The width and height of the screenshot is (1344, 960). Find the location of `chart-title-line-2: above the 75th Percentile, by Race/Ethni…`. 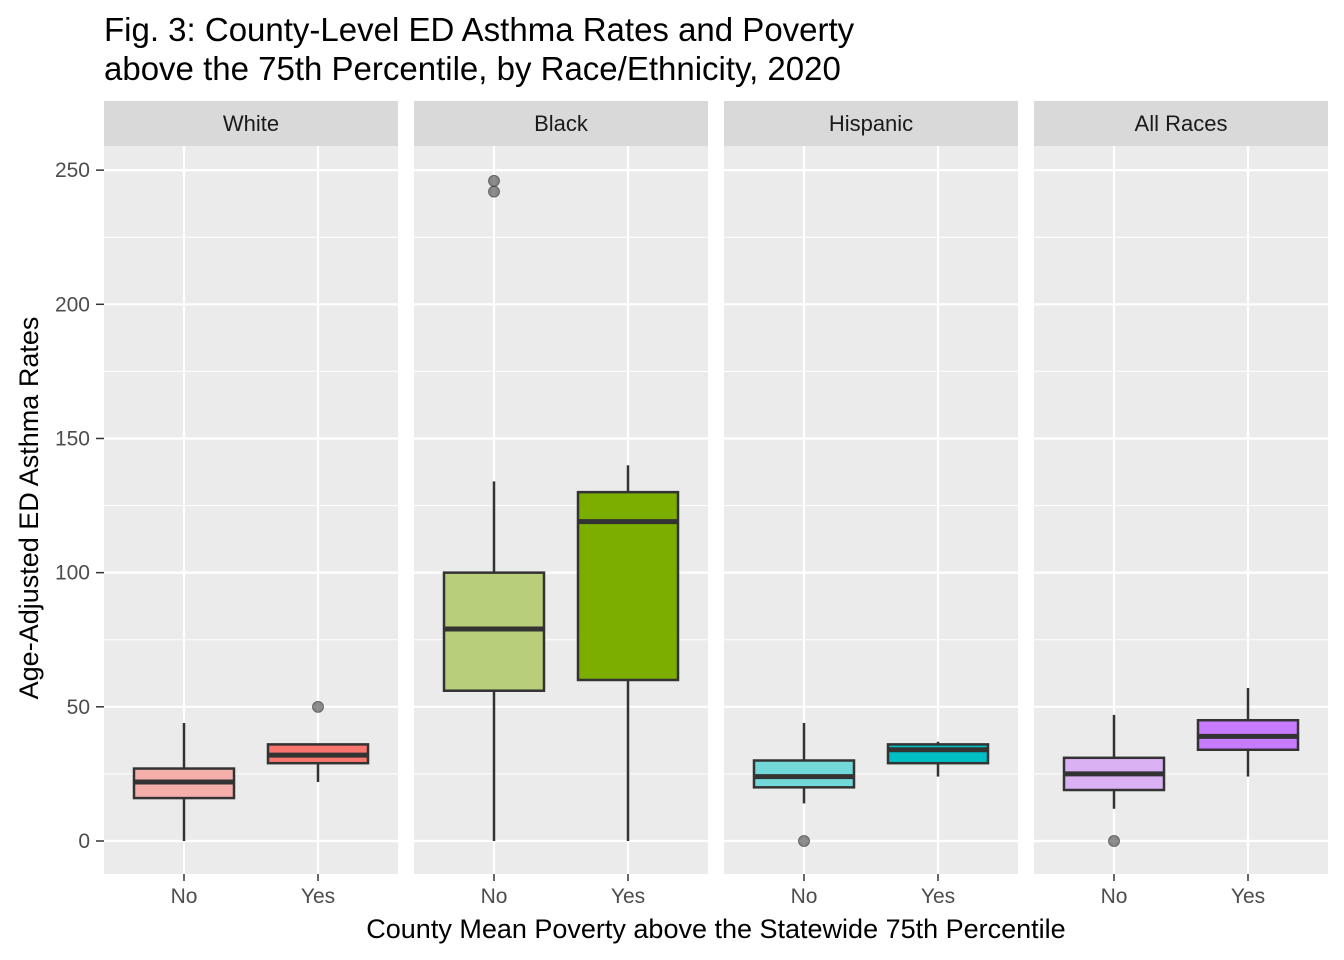

chart-title-line-2: above the 75th Percentile, by Race/Ethni… is located at coordinates (472, 68).